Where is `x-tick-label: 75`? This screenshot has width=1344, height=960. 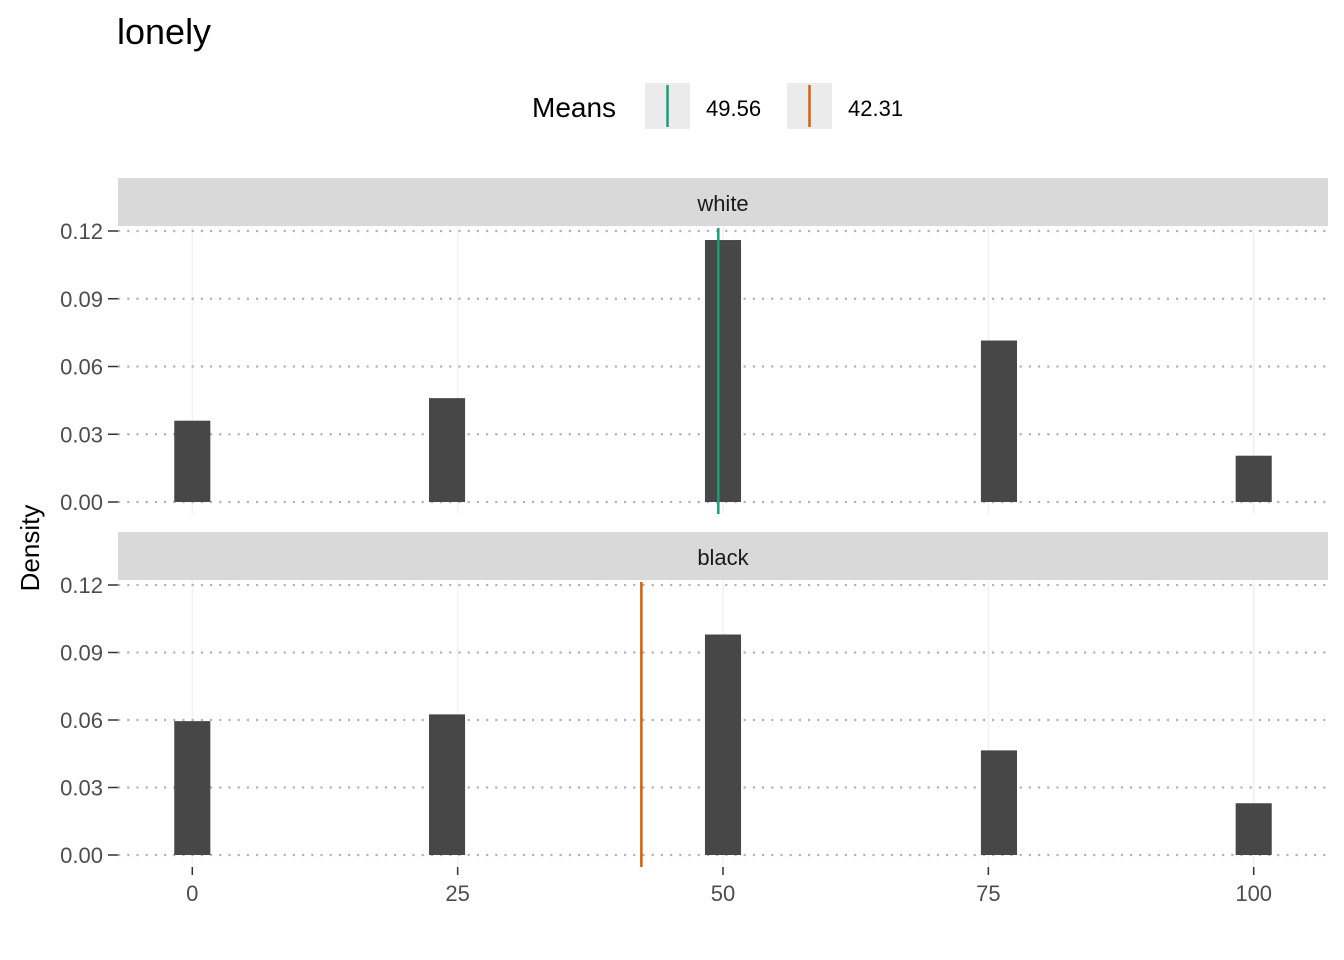
x-tick-label: 75 is located at coordinates (988, 893).